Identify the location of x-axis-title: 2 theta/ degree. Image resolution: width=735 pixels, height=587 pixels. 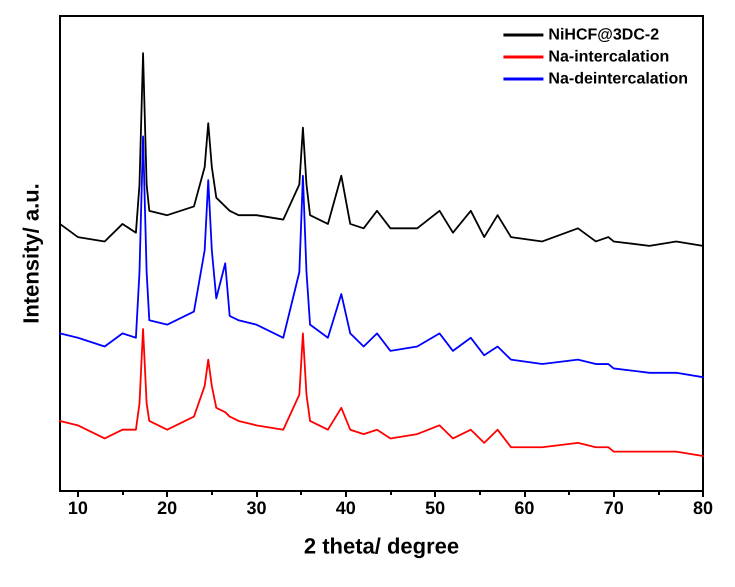
(382, 546).